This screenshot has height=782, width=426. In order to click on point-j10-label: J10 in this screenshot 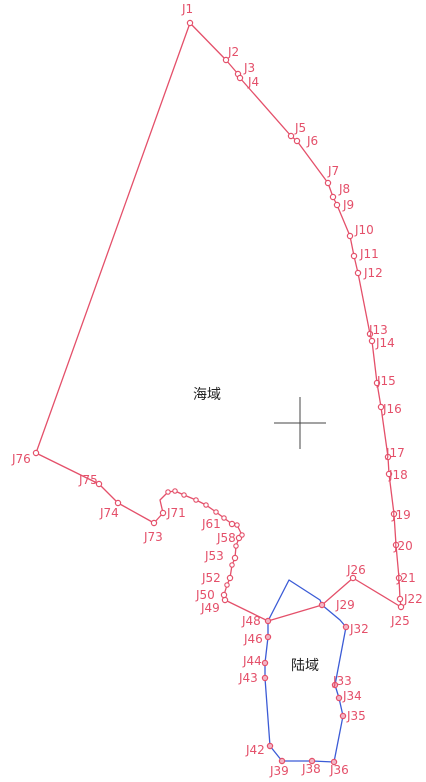, I will do `click(364, 230)`.